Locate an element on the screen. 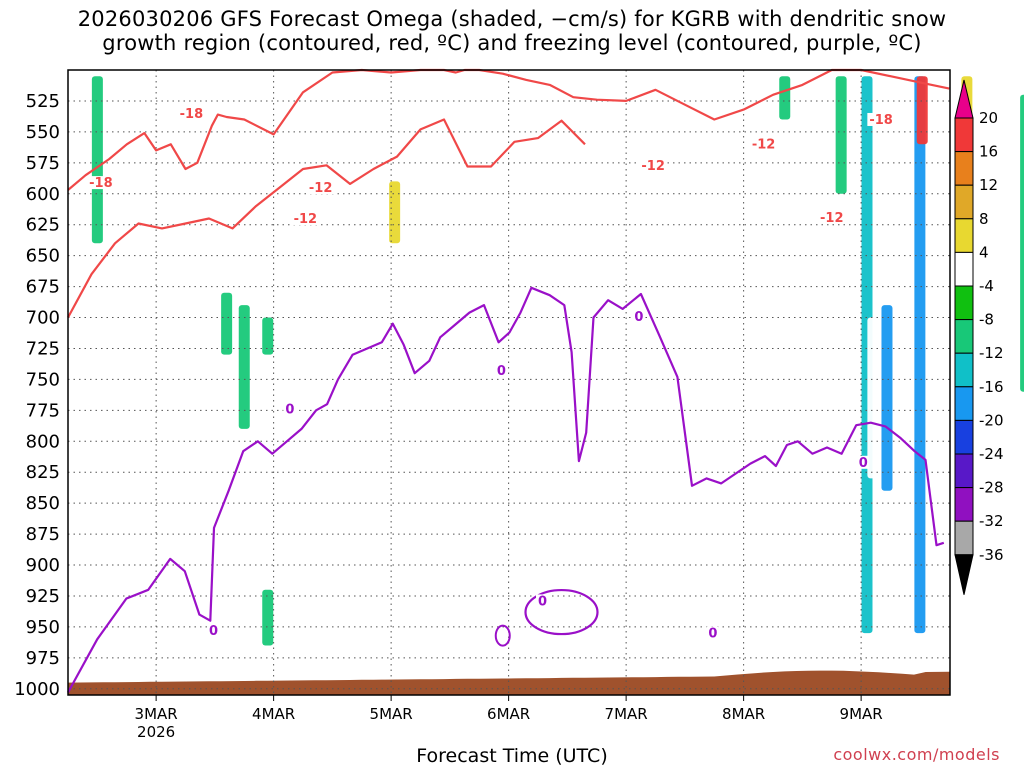 Image resolution: width=1024 pixels, height=768 pixels. colorbar-tick-label: 16 is located at coordinates (988, 152).